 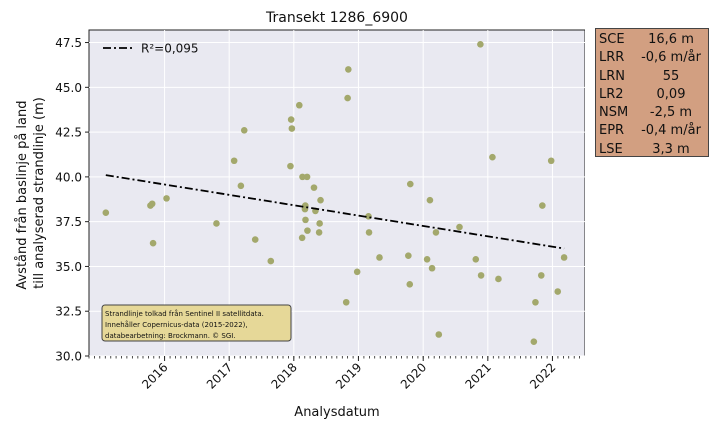 I want to click on legend: R²=0,095, so click(x=151, y=49).